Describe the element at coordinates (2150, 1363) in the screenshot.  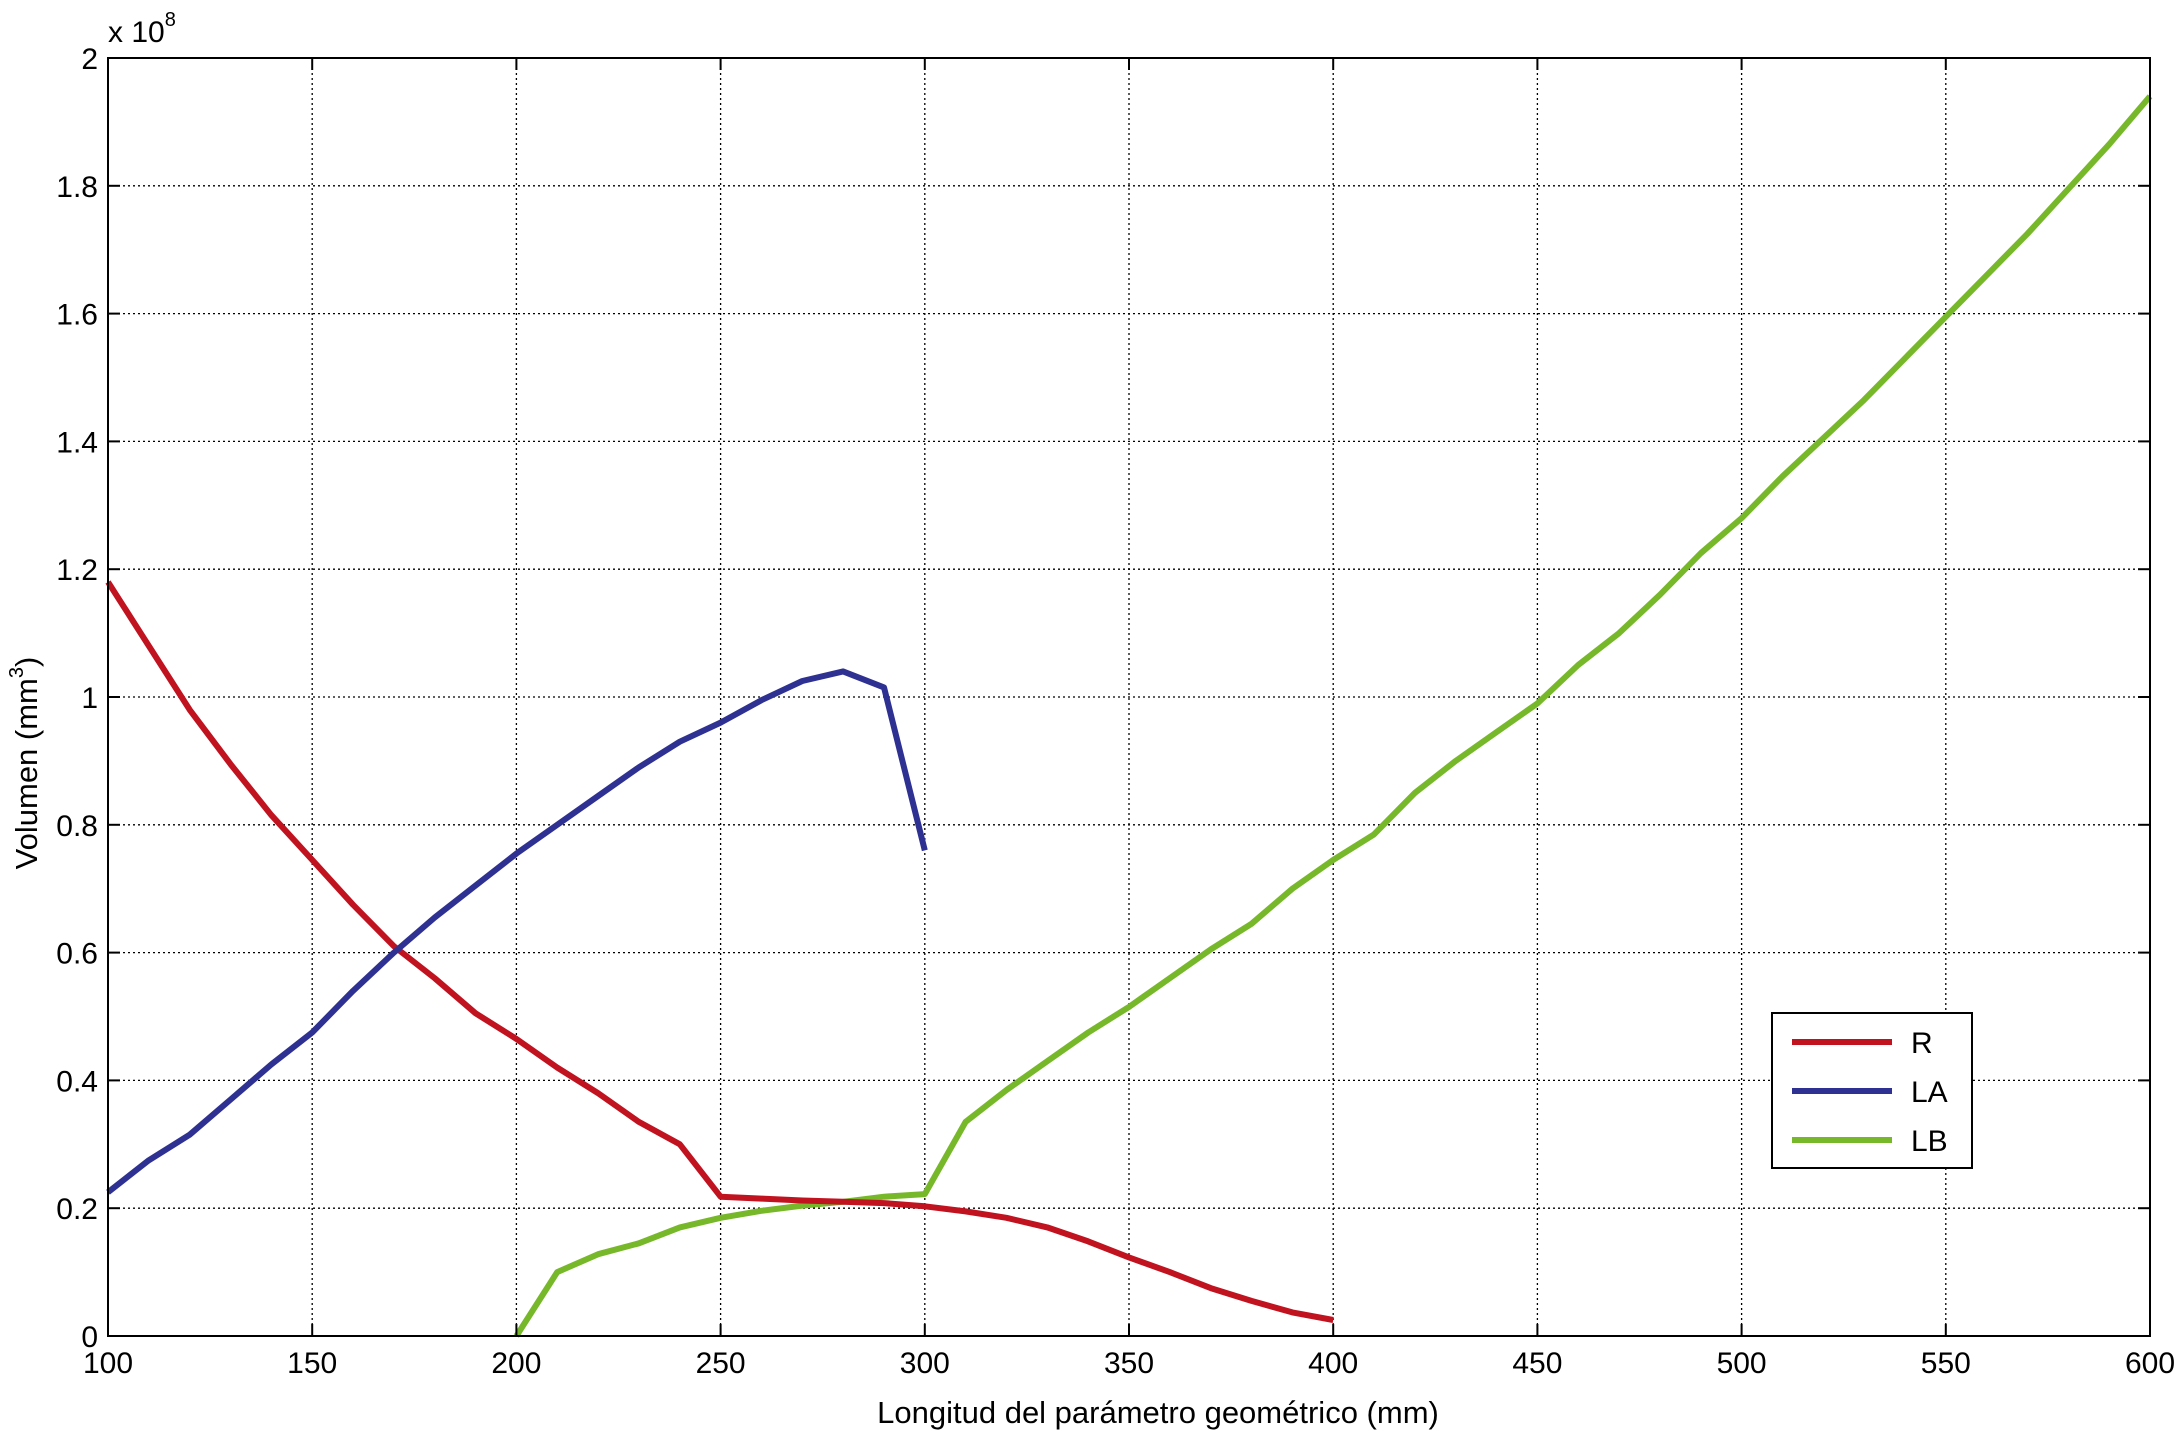
I see `x-tick-label: 600` at that location.